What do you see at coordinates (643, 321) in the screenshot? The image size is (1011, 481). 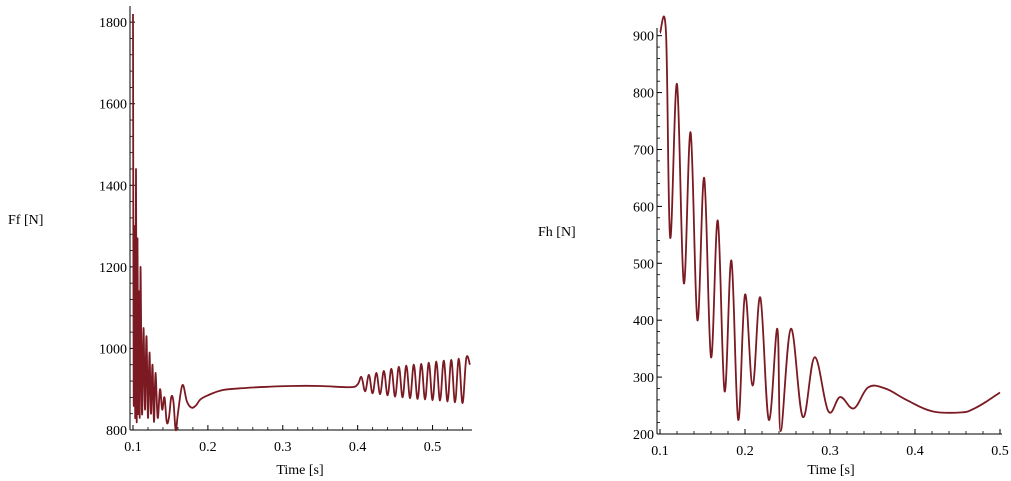 I see `y-tick-label: 400` at bounding box center [643, 321].